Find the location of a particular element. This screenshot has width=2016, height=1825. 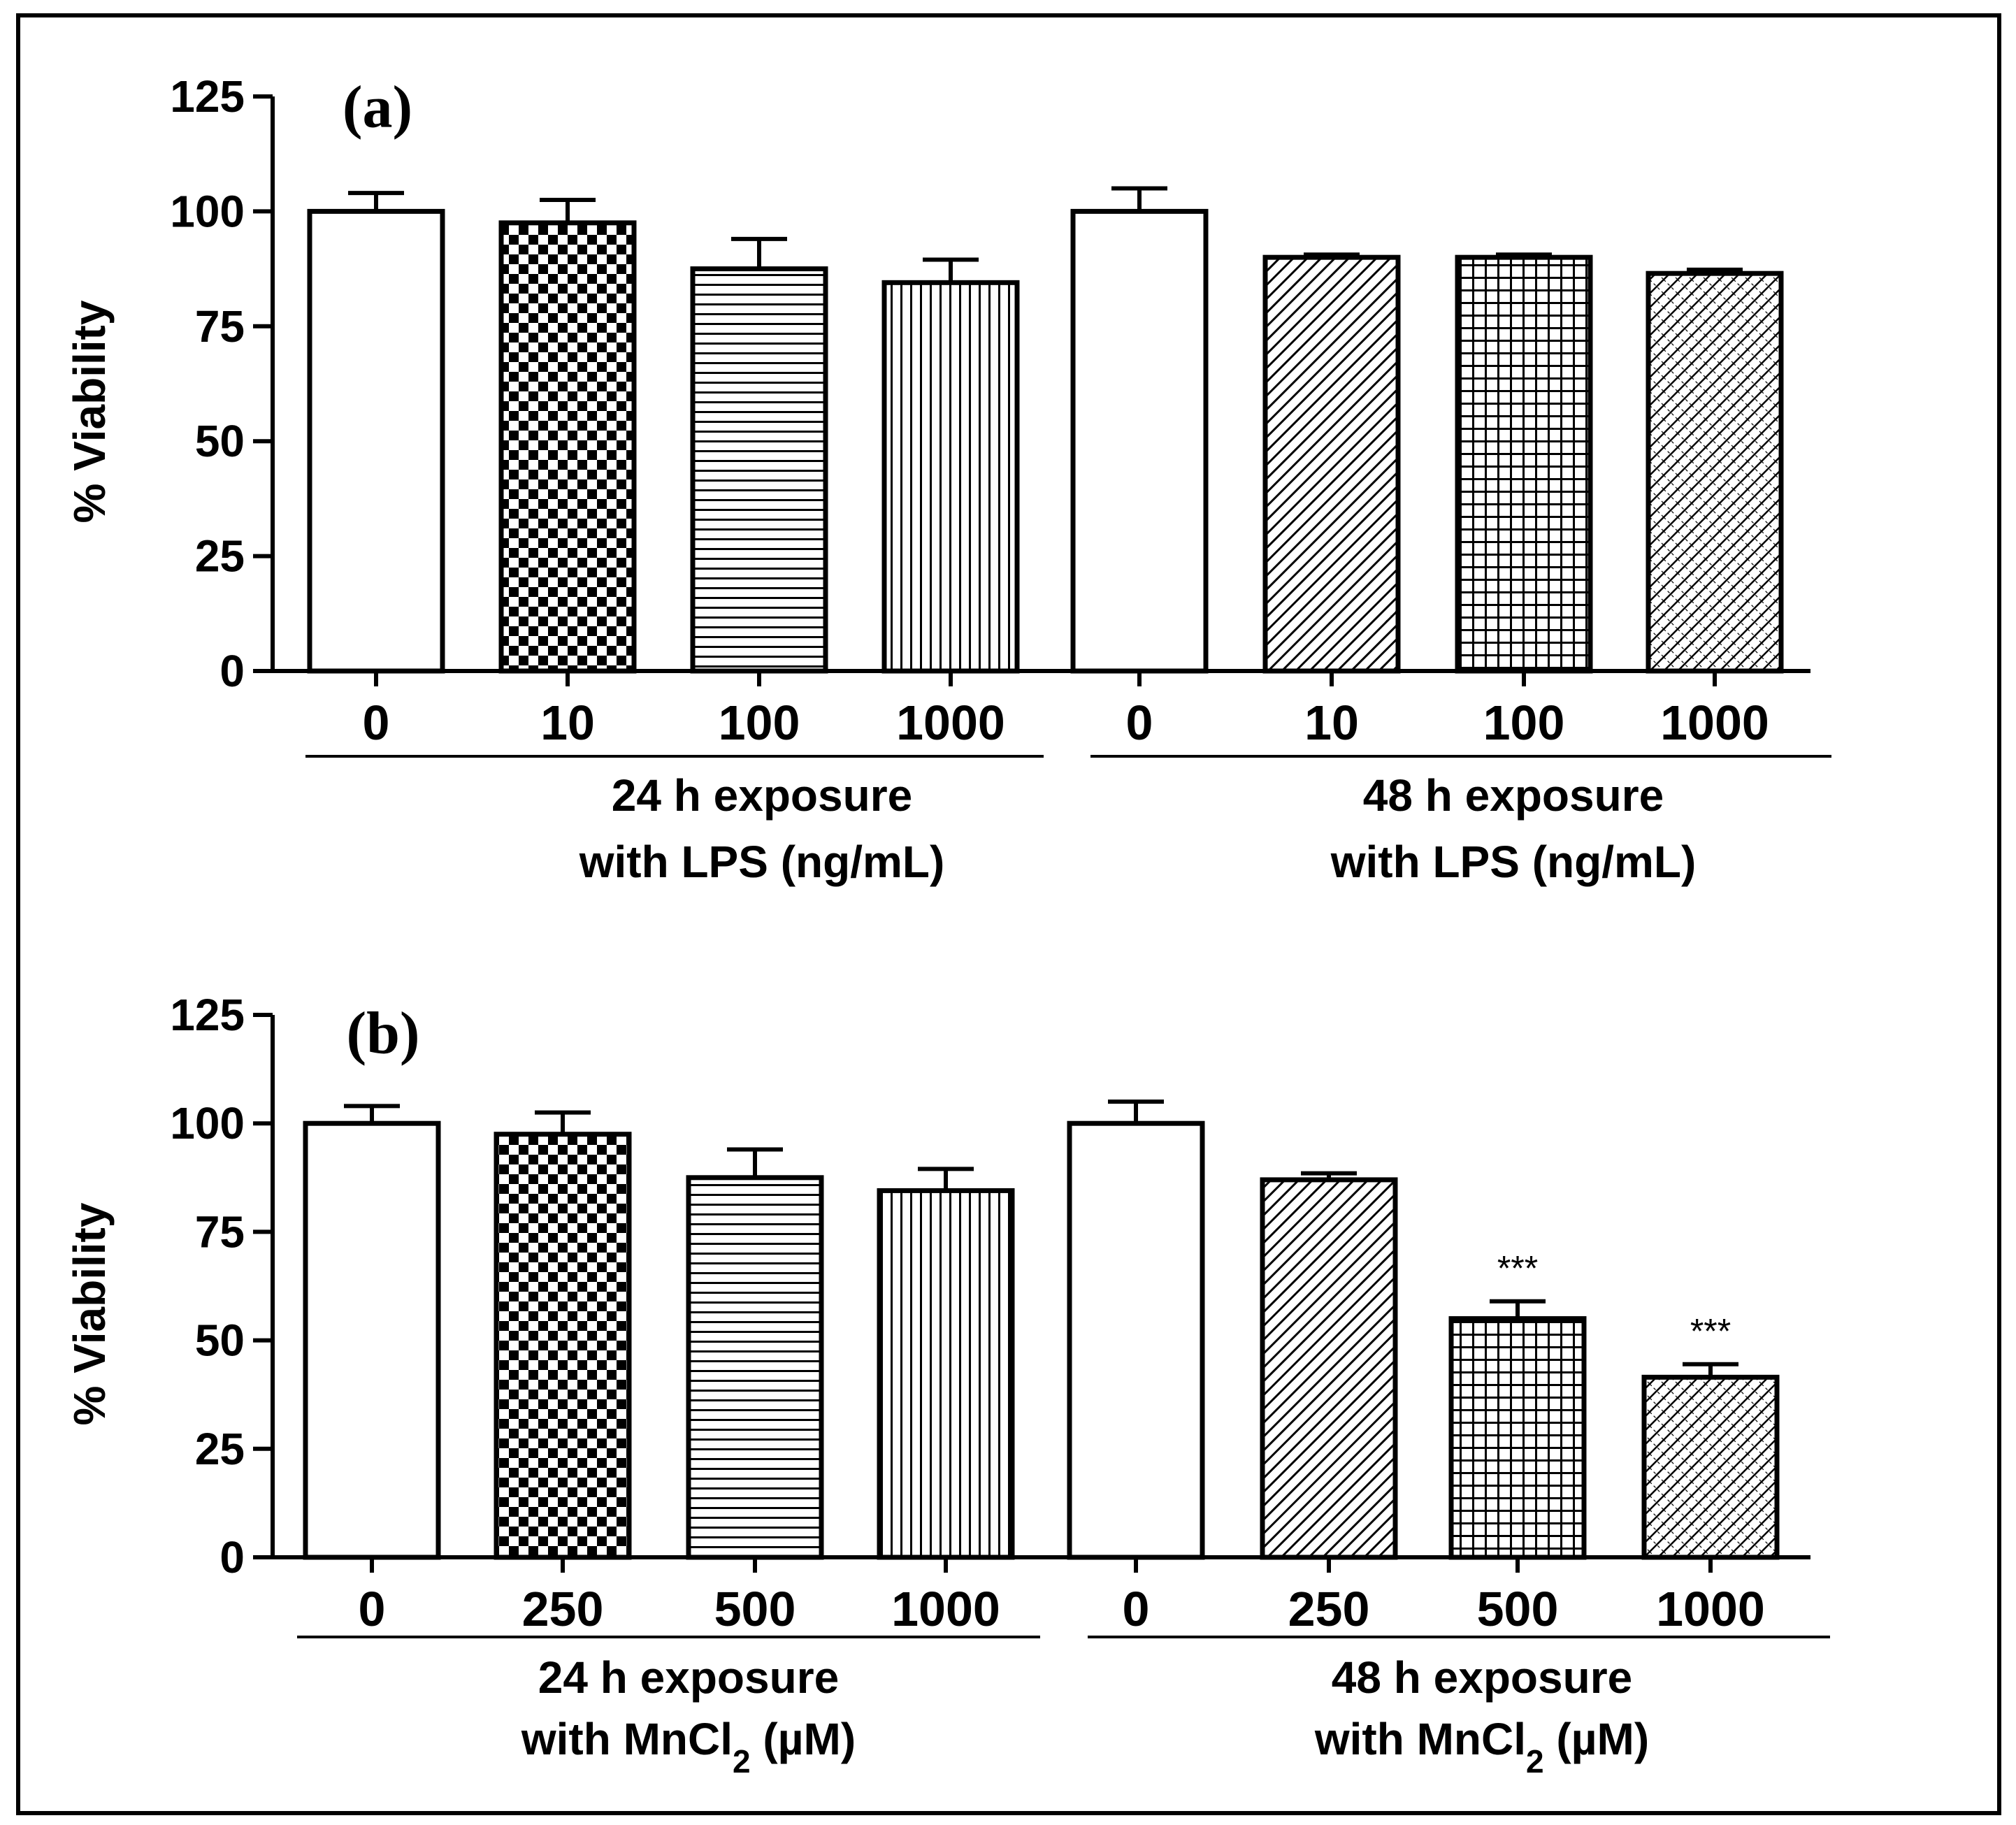

panel-label: (a) is located at coordinates (378, 106).